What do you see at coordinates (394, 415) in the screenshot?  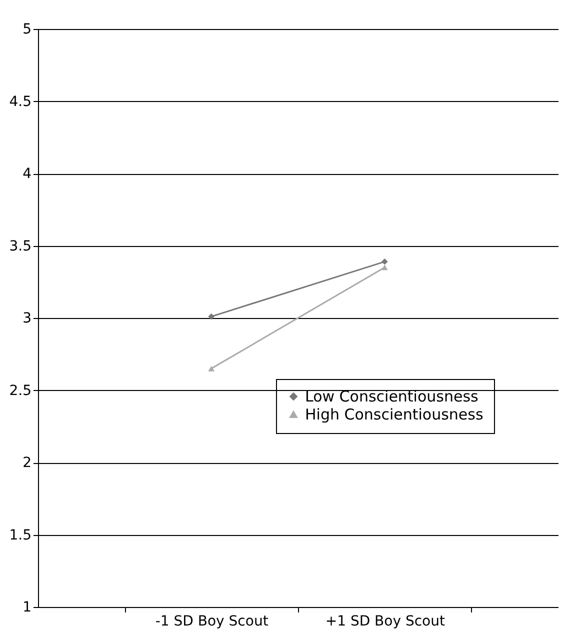 I see `legend-label: High Conscientiousness` at bounding box center [394, 415].